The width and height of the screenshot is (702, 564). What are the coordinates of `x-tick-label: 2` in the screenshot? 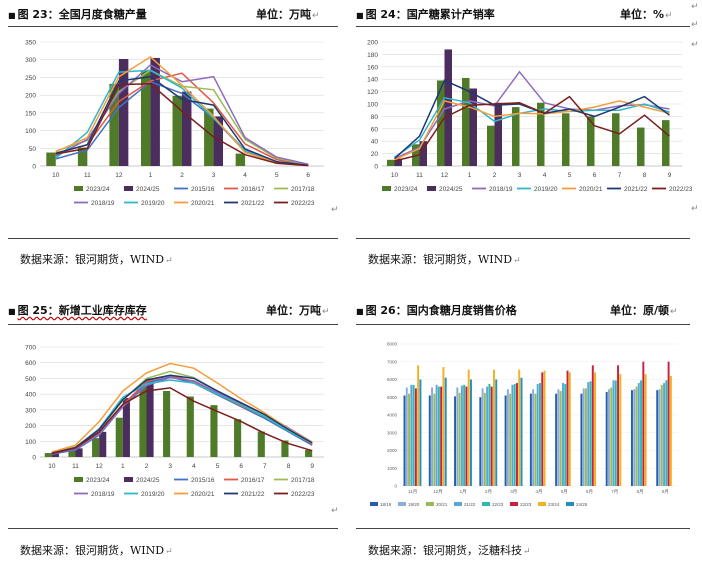 It's located at (182, 175).